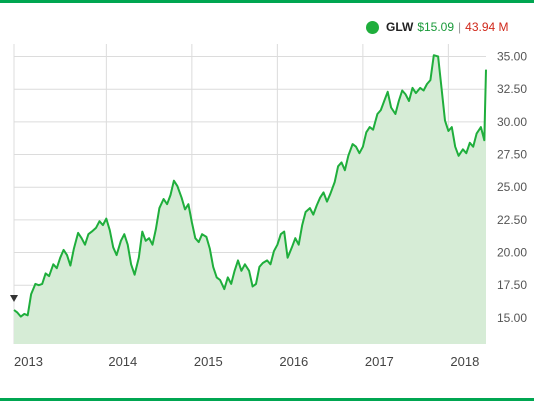 The height and width of the screenshot is (401, 534). What do you see at coordinates (208, 361) in the screenshot?
I see `x-tick-label: 2015` at bounding box center [208, 361].